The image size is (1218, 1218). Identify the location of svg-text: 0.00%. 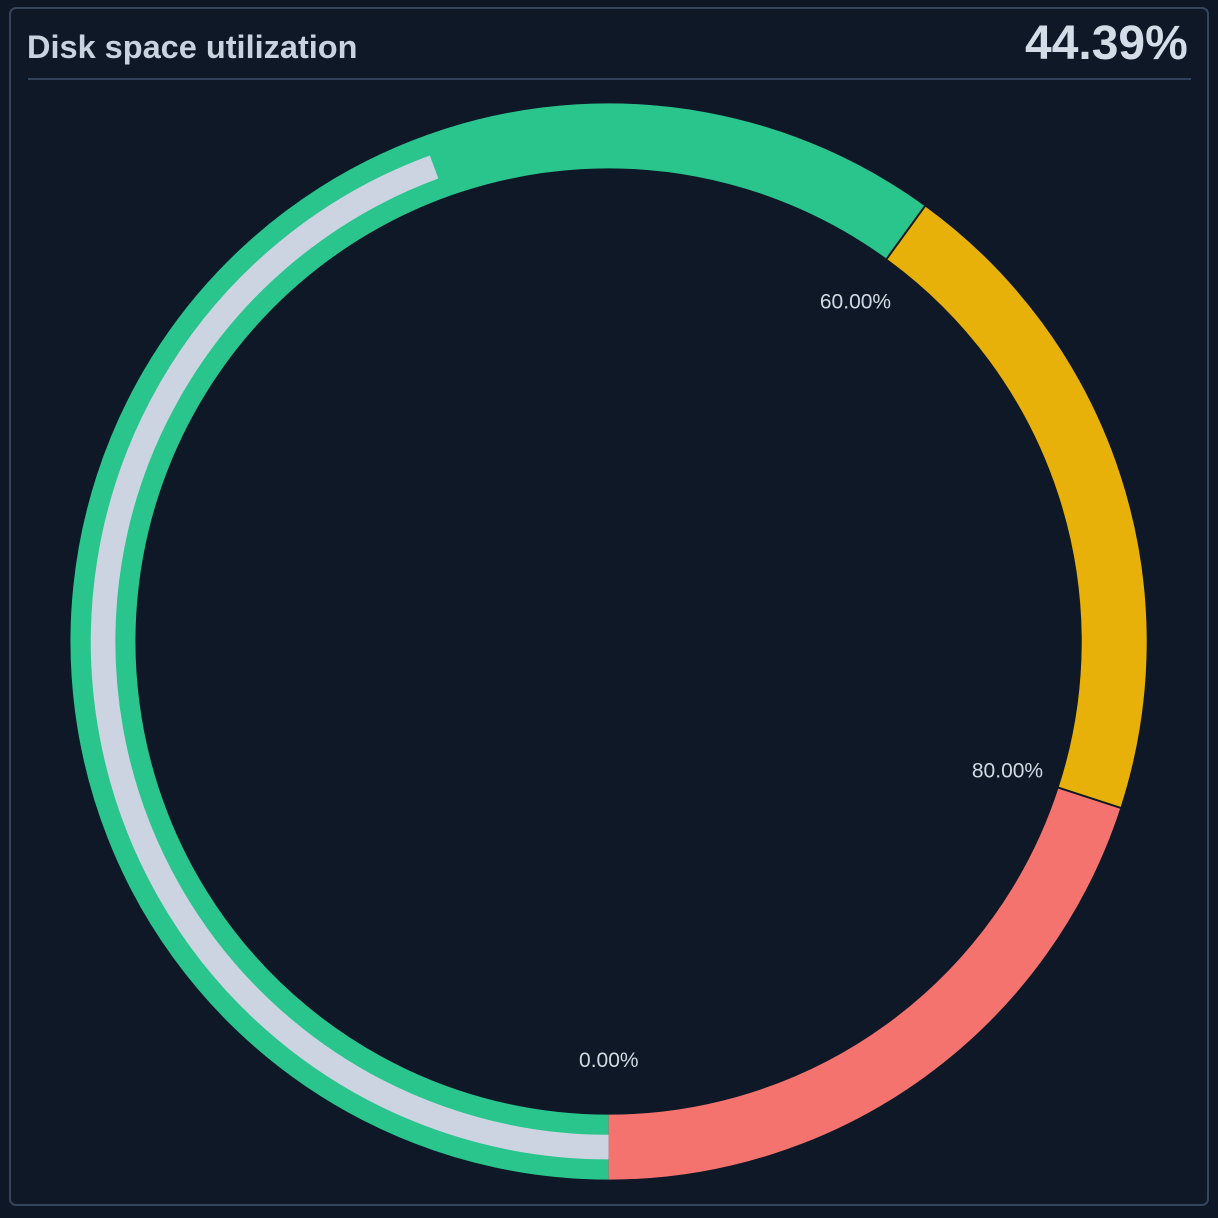
(609, 1060).